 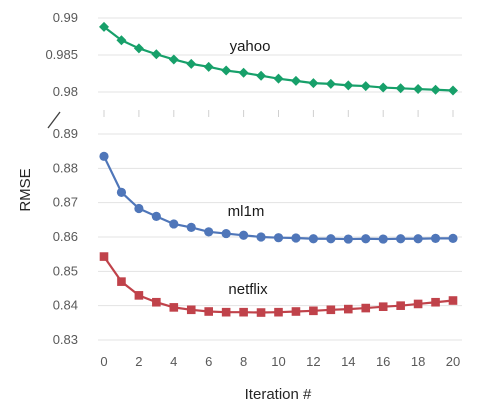 What do you see at coordinates (246, 211) in the screenshot?
I see `series-label-ml1m: ml1m` at bounding box center [246, 211].